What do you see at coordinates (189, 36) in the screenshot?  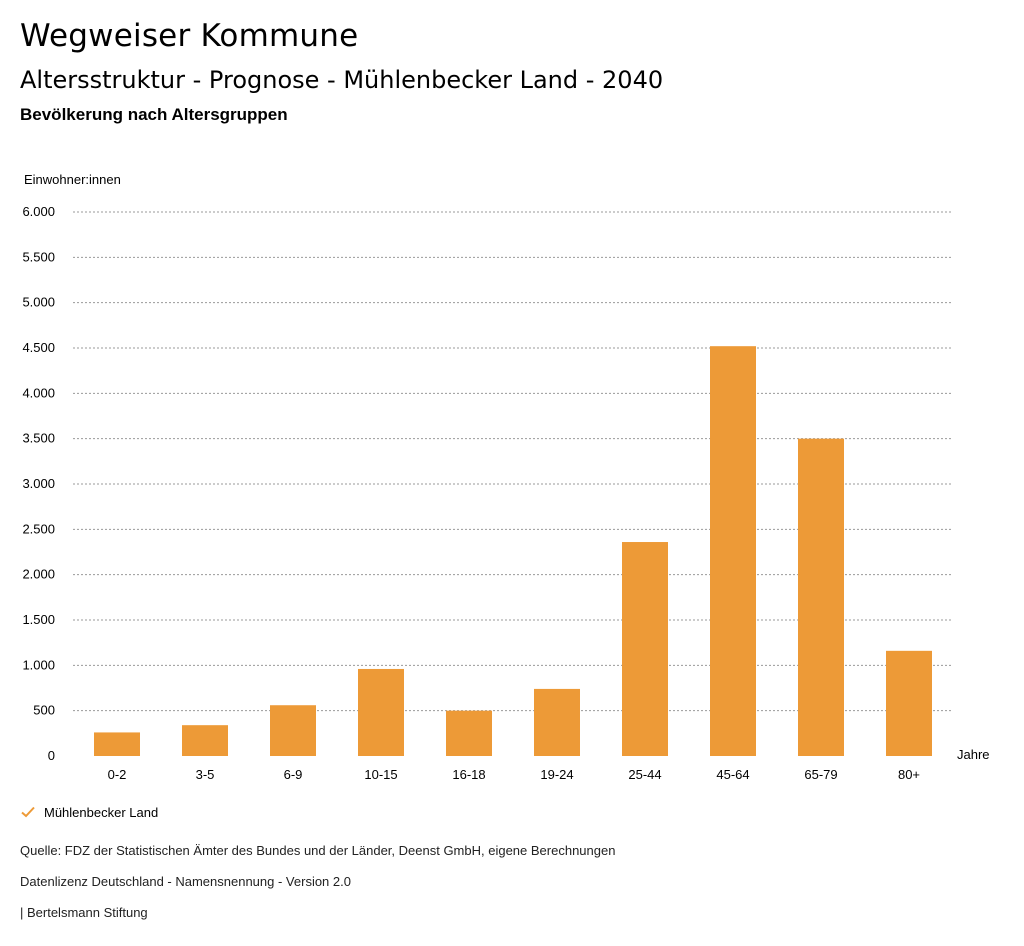 I see `page-title: Wegweiser Kommune` at bounding box center [189, 36].